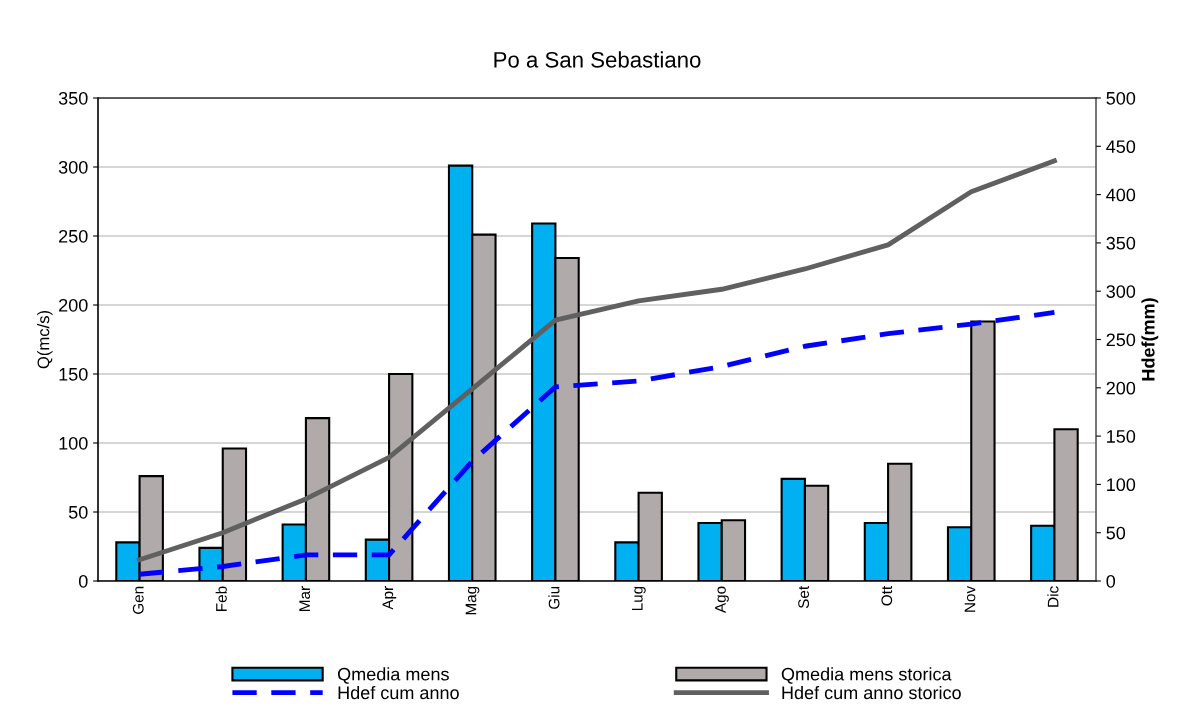  Describe the element at coordinates (78, 512) in the screenshot. I see `y-tick-label: 50` at that location.